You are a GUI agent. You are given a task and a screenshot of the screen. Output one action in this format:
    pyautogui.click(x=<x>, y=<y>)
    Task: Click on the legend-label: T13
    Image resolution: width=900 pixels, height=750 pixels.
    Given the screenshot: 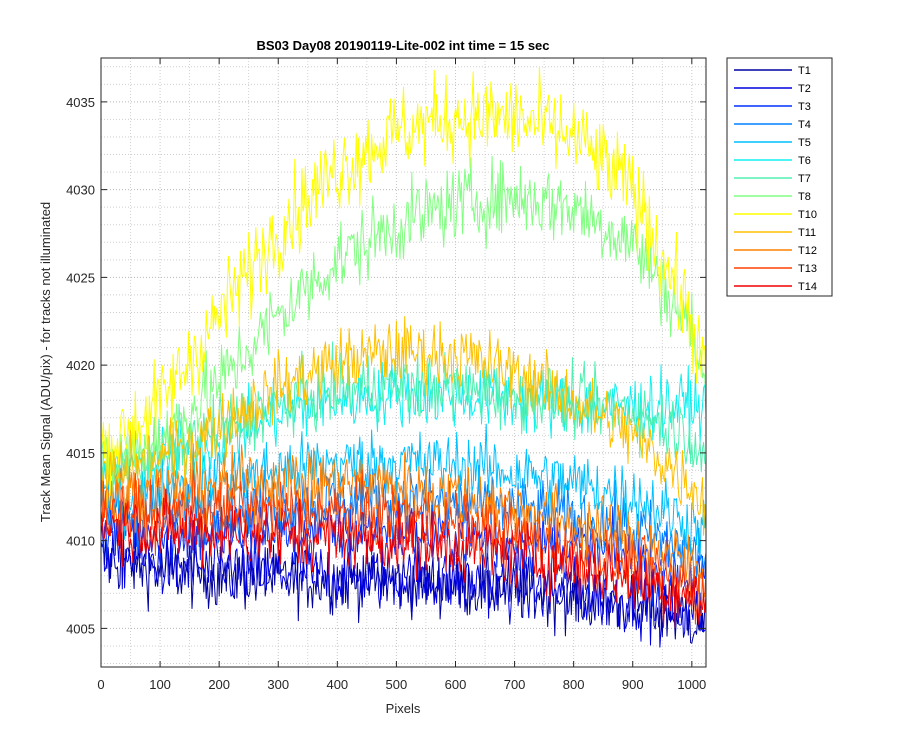 What is the action you would take?
    pyautogui.click(x=807, y=269)
    